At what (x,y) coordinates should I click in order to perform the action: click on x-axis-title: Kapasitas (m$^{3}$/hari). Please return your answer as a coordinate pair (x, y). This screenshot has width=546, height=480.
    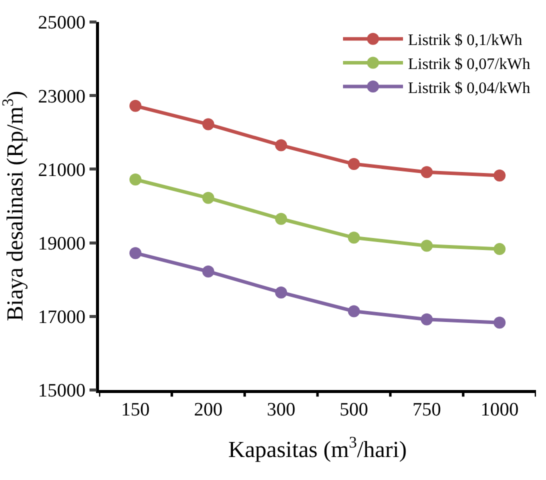
    Looking at the image, I should click on (317, 448).